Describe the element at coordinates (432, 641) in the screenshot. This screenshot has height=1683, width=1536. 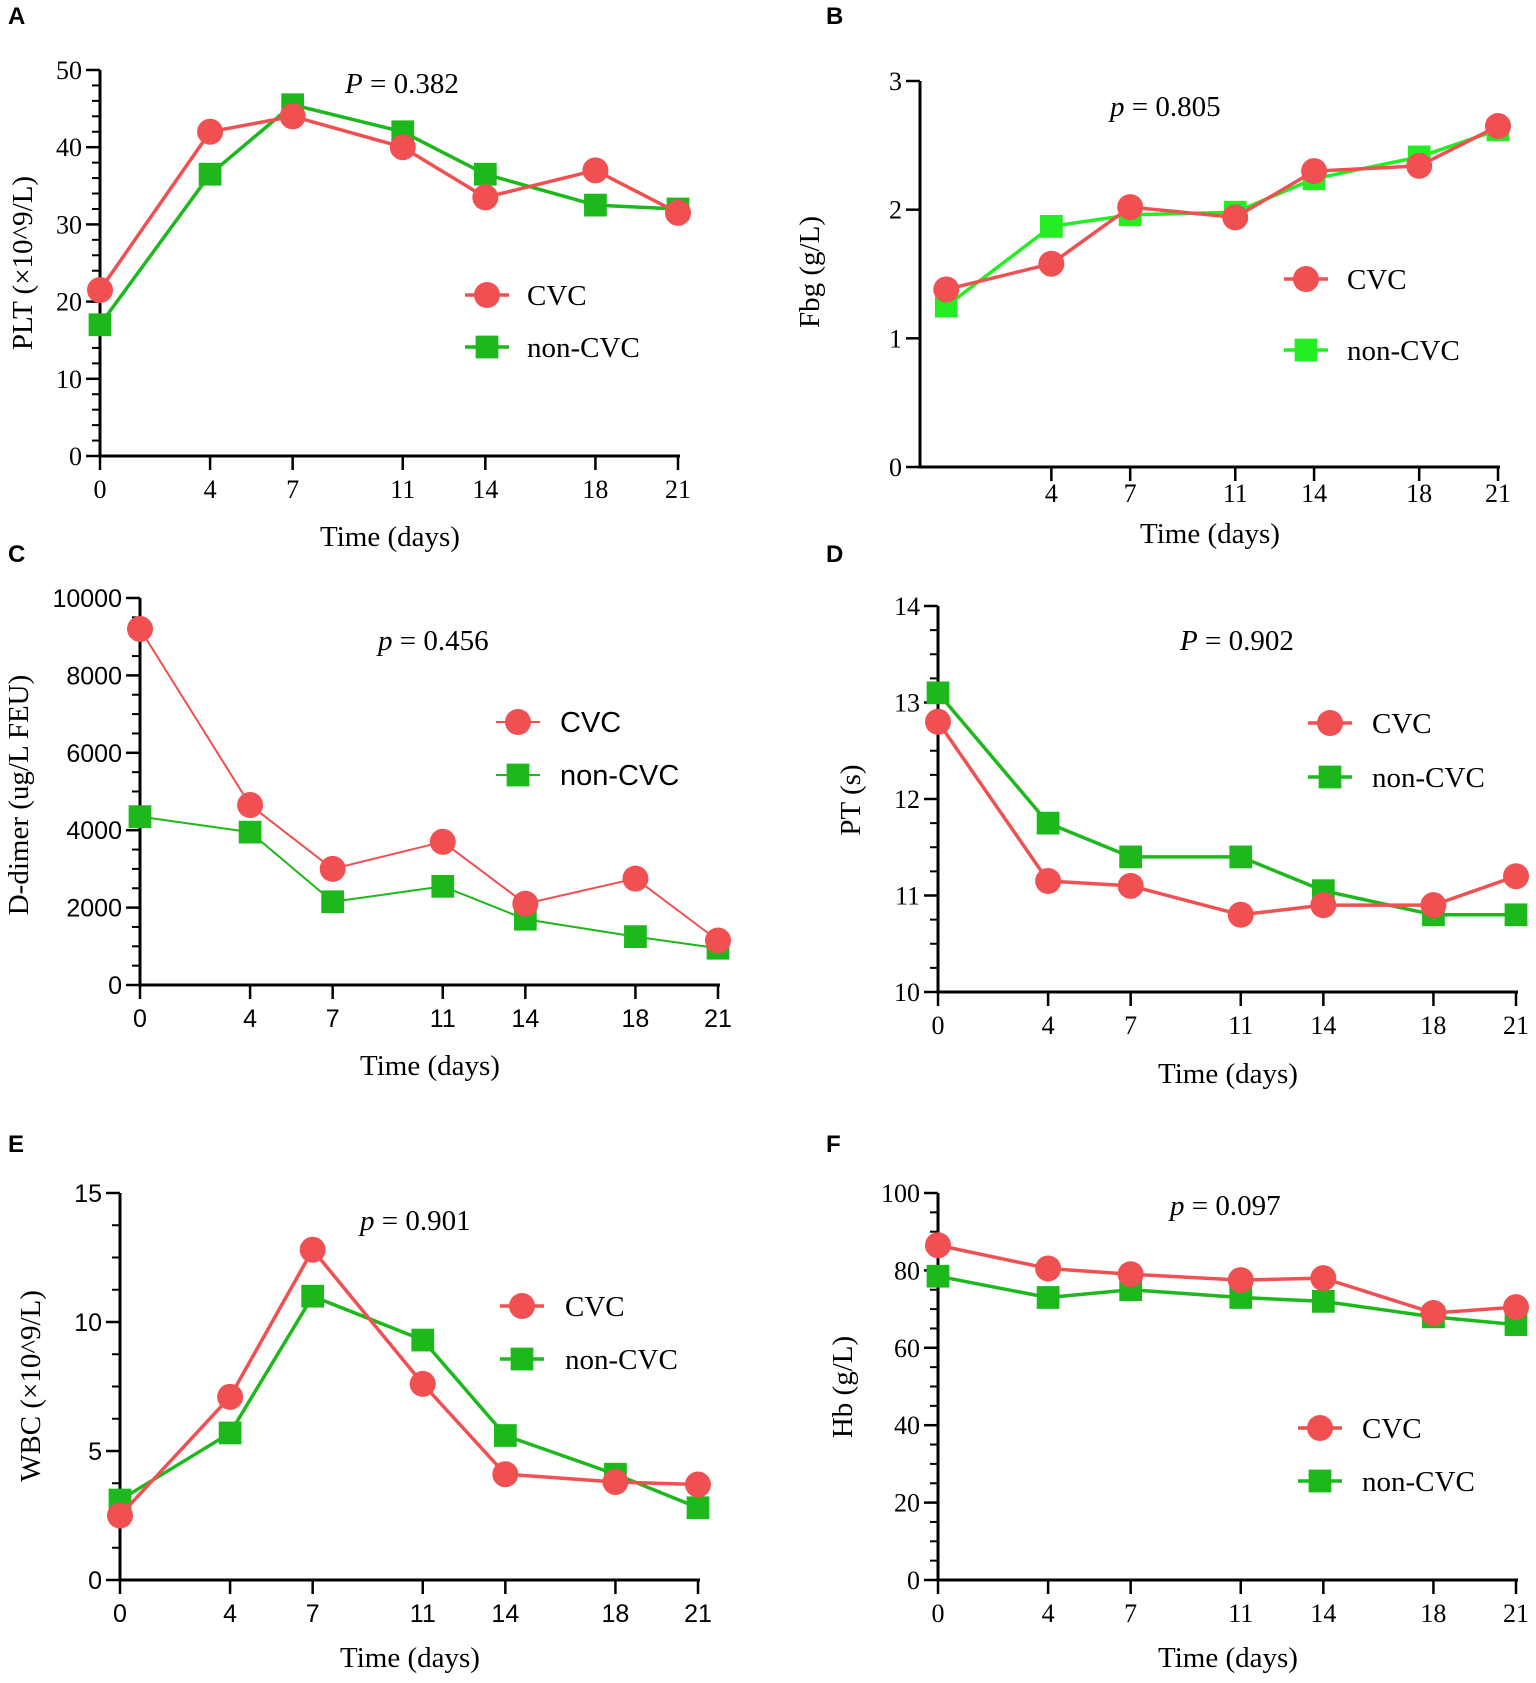
I see `p-value-annotation: p = 0.456` at that location.